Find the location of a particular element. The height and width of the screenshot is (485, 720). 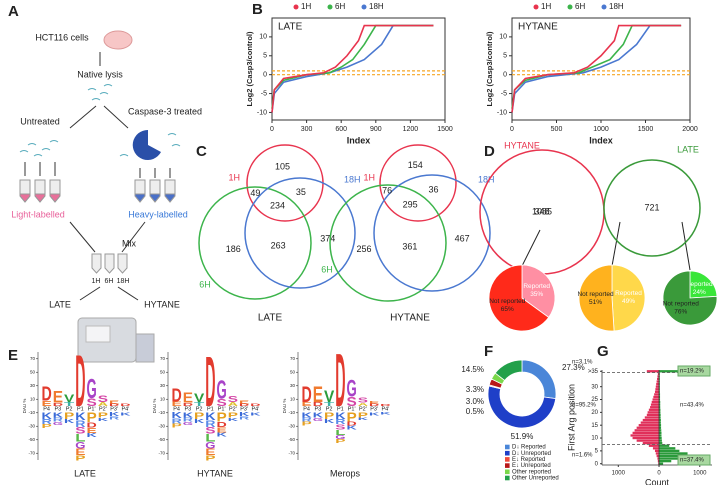

tubes-light is located at coordinates (40, 191).